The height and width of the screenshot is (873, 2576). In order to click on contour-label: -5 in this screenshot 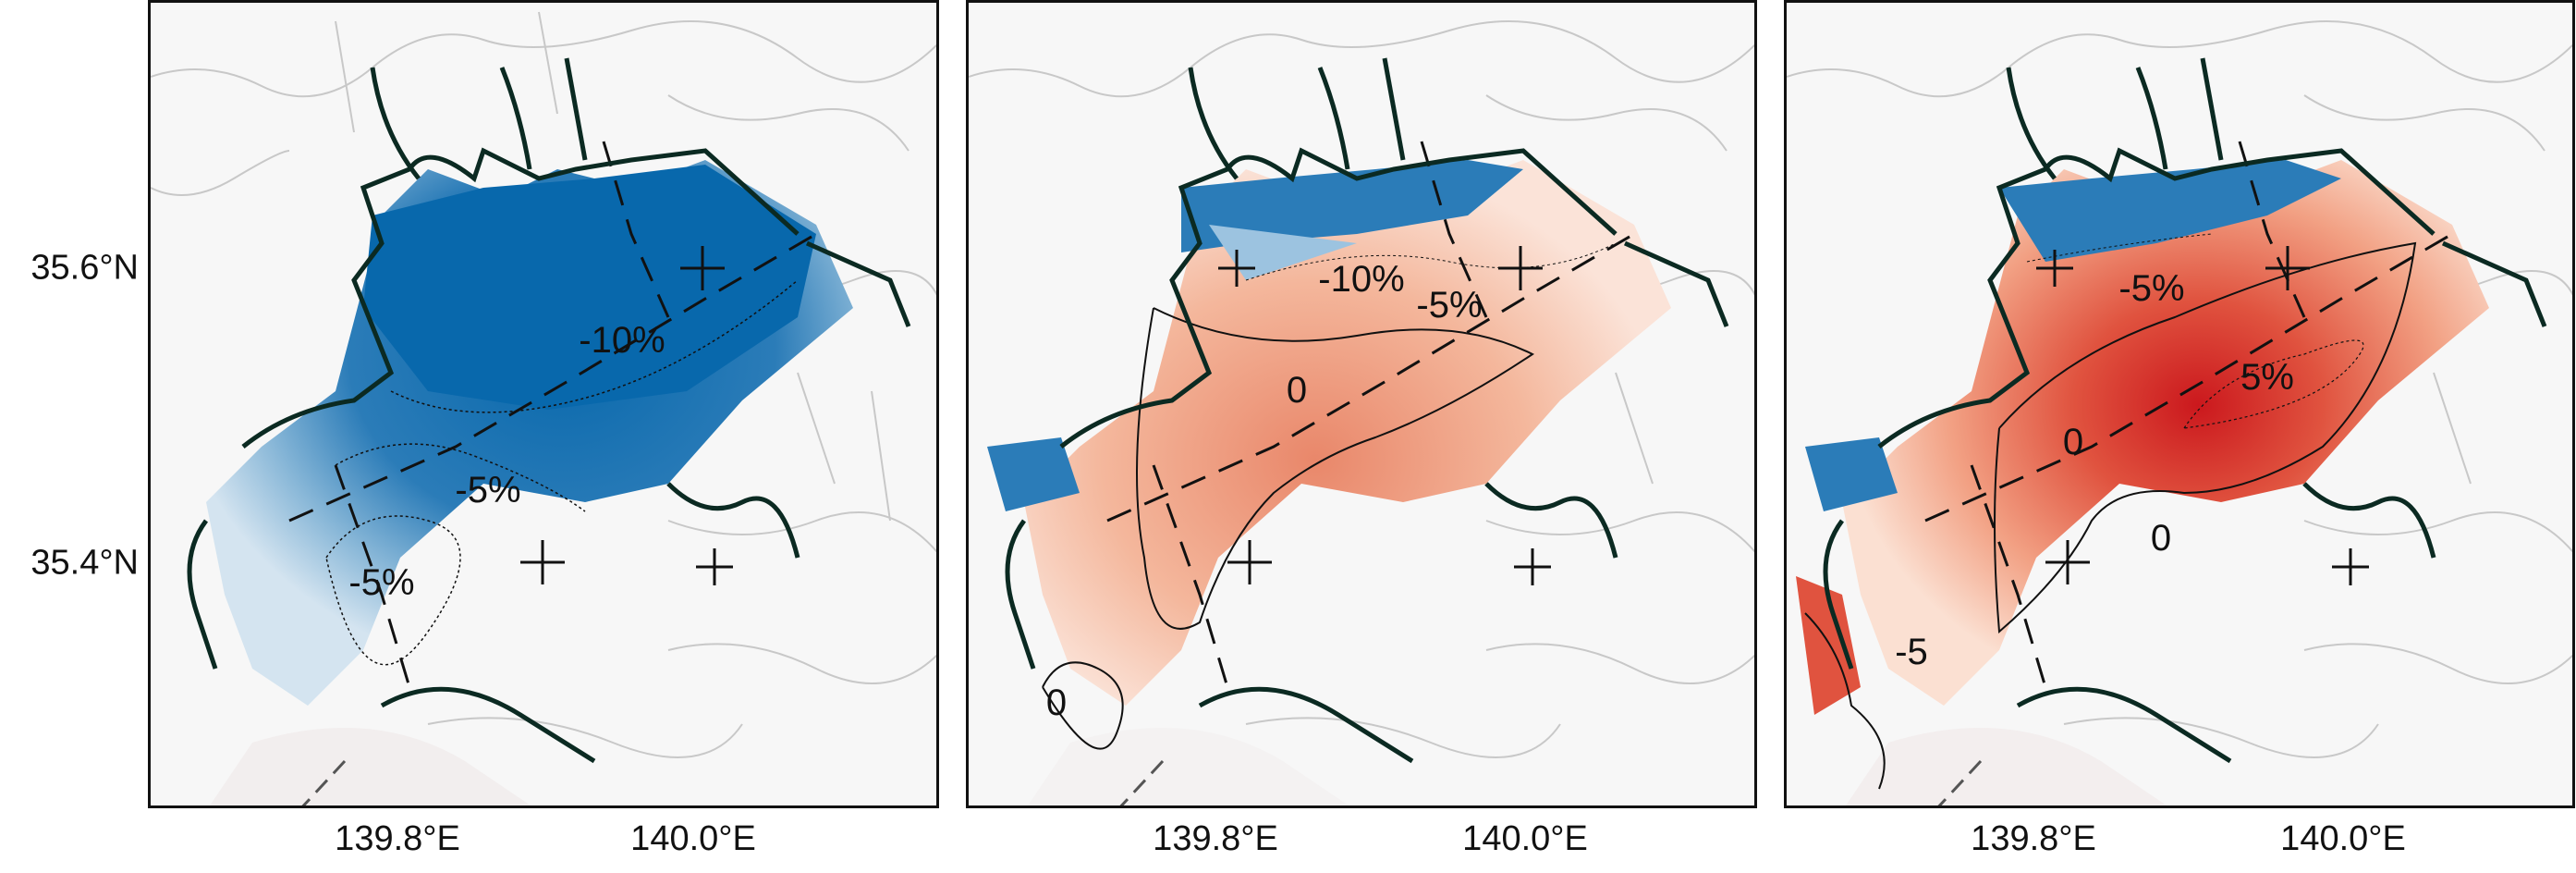, I will do `click(1911, 652)`.